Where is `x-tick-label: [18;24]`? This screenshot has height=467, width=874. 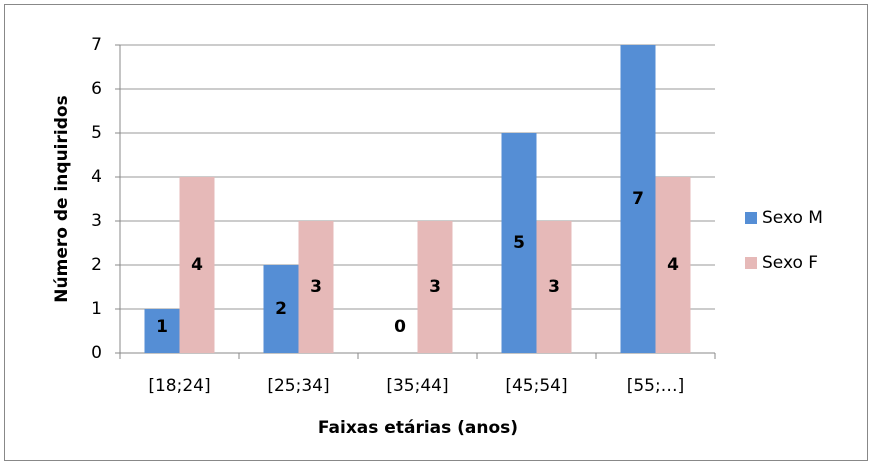
x-tick-label: [18;24] is located at coordinates (179, 386).